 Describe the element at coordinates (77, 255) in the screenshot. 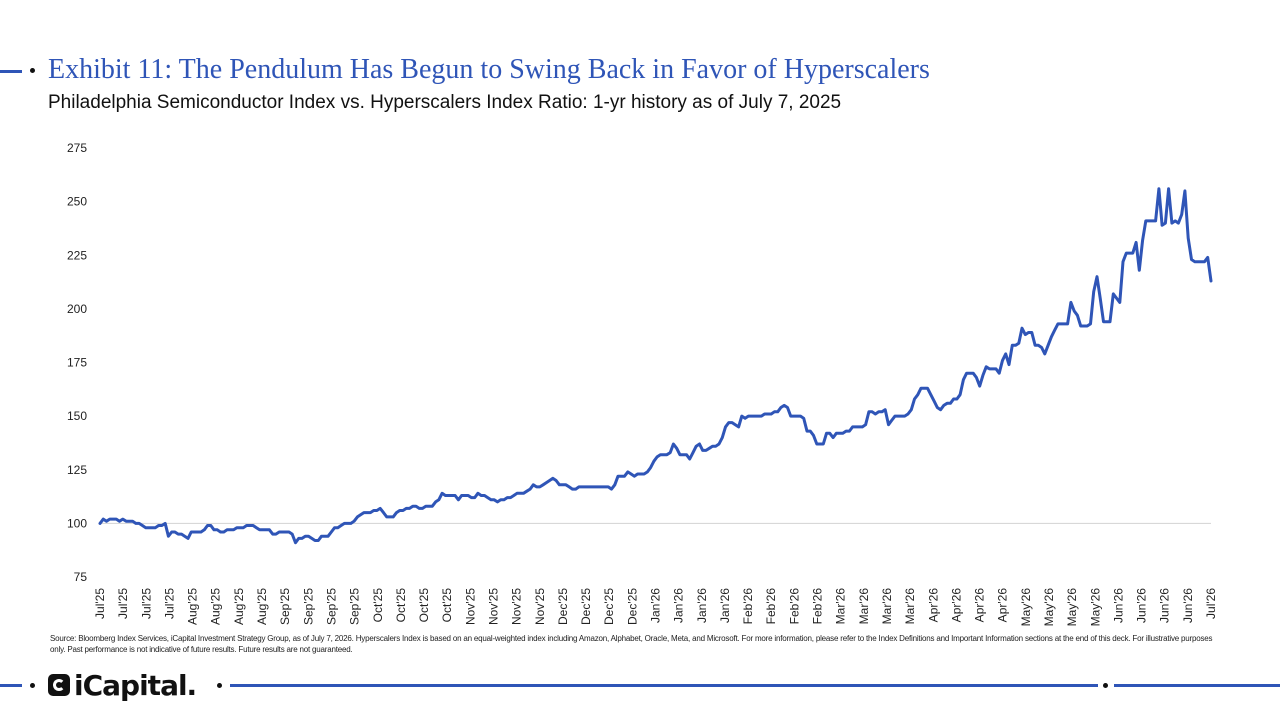

I see `y-tick-label: 225` at that location.